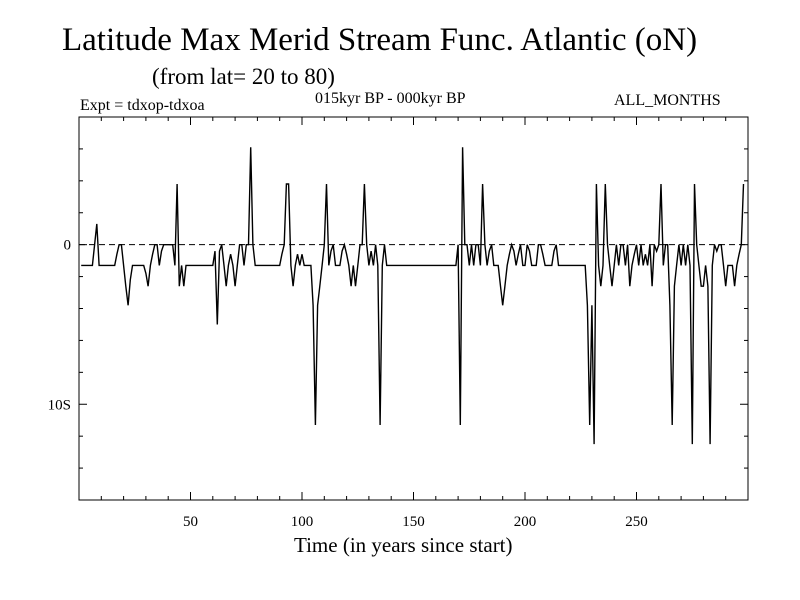  Describe the element at coordinates (413, 522) in the screenshot. I see `x-tick-label: 150` at that location.